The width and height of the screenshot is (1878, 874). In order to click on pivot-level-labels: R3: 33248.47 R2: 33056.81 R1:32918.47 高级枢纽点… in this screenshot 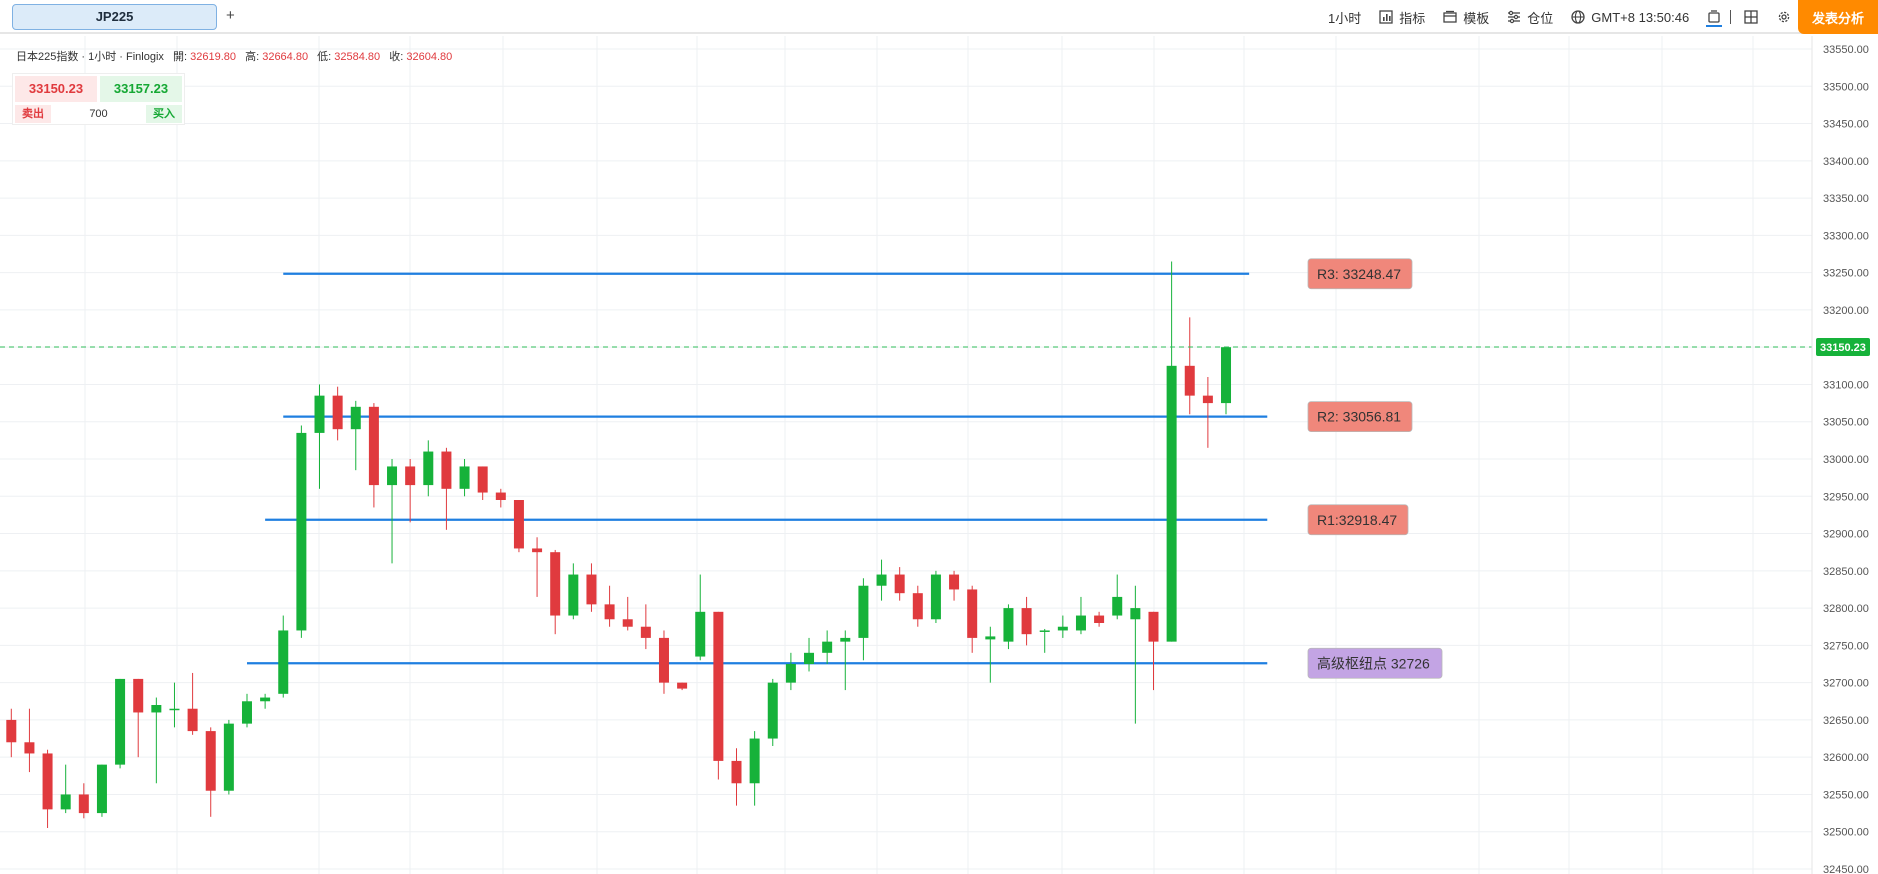, I will do `click(1375, 468)`.